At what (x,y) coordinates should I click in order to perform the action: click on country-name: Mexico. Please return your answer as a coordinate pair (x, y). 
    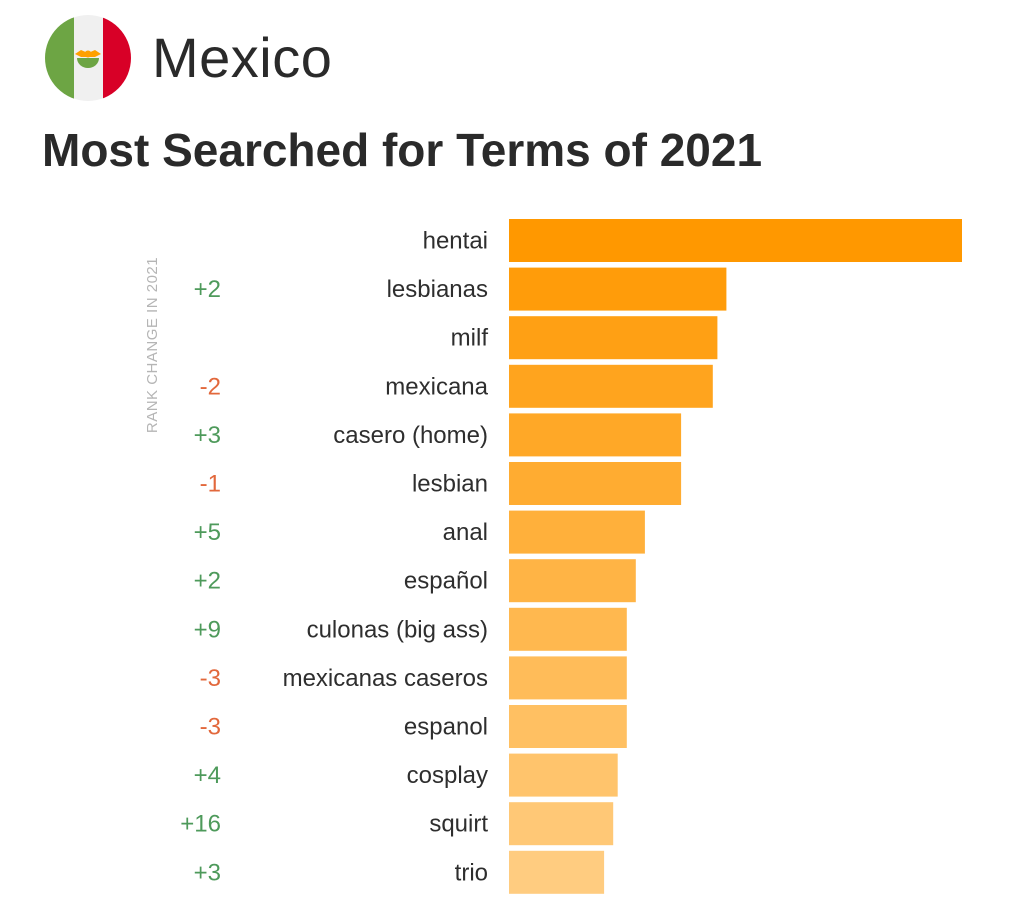
    Looking at the image, I should click on (242, 57).